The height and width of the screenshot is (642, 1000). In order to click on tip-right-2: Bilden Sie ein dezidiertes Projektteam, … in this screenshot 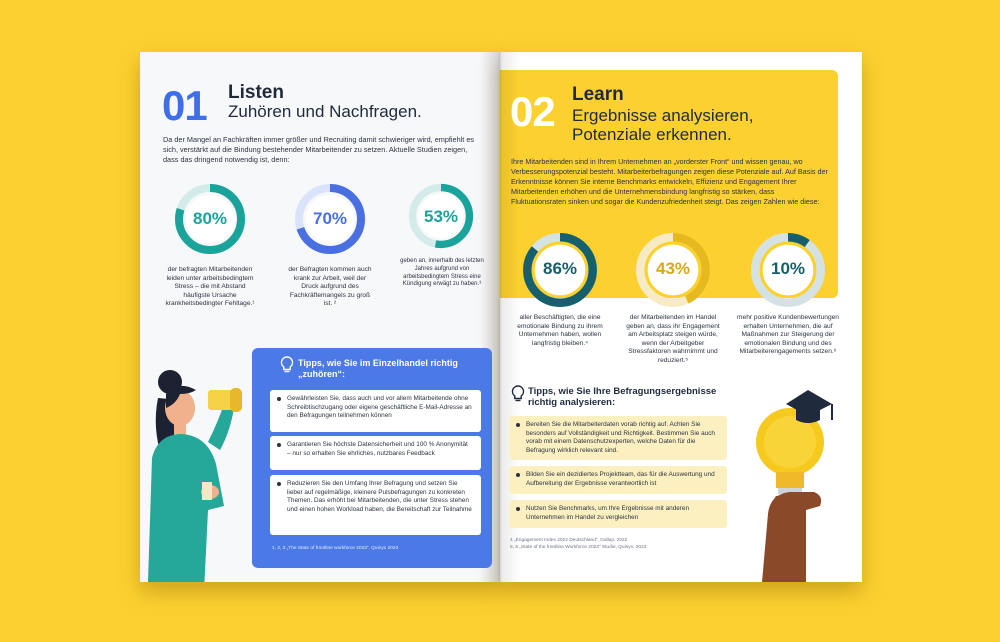, I will do `click(618, 480)`.